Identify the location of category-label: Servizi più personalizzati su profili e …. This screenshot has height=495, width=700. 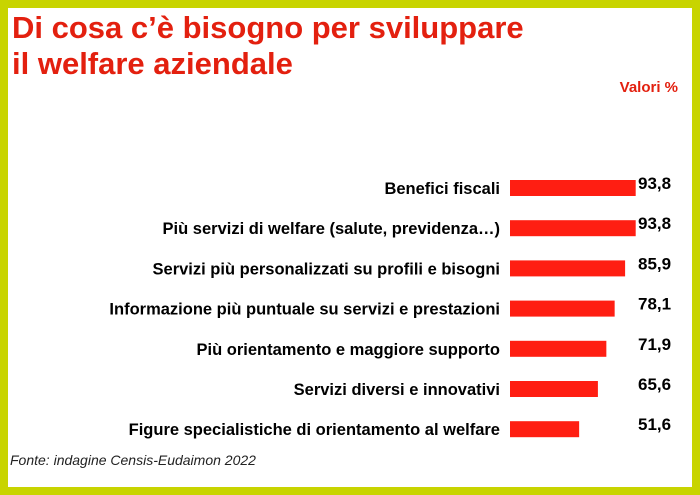
(326, 269).